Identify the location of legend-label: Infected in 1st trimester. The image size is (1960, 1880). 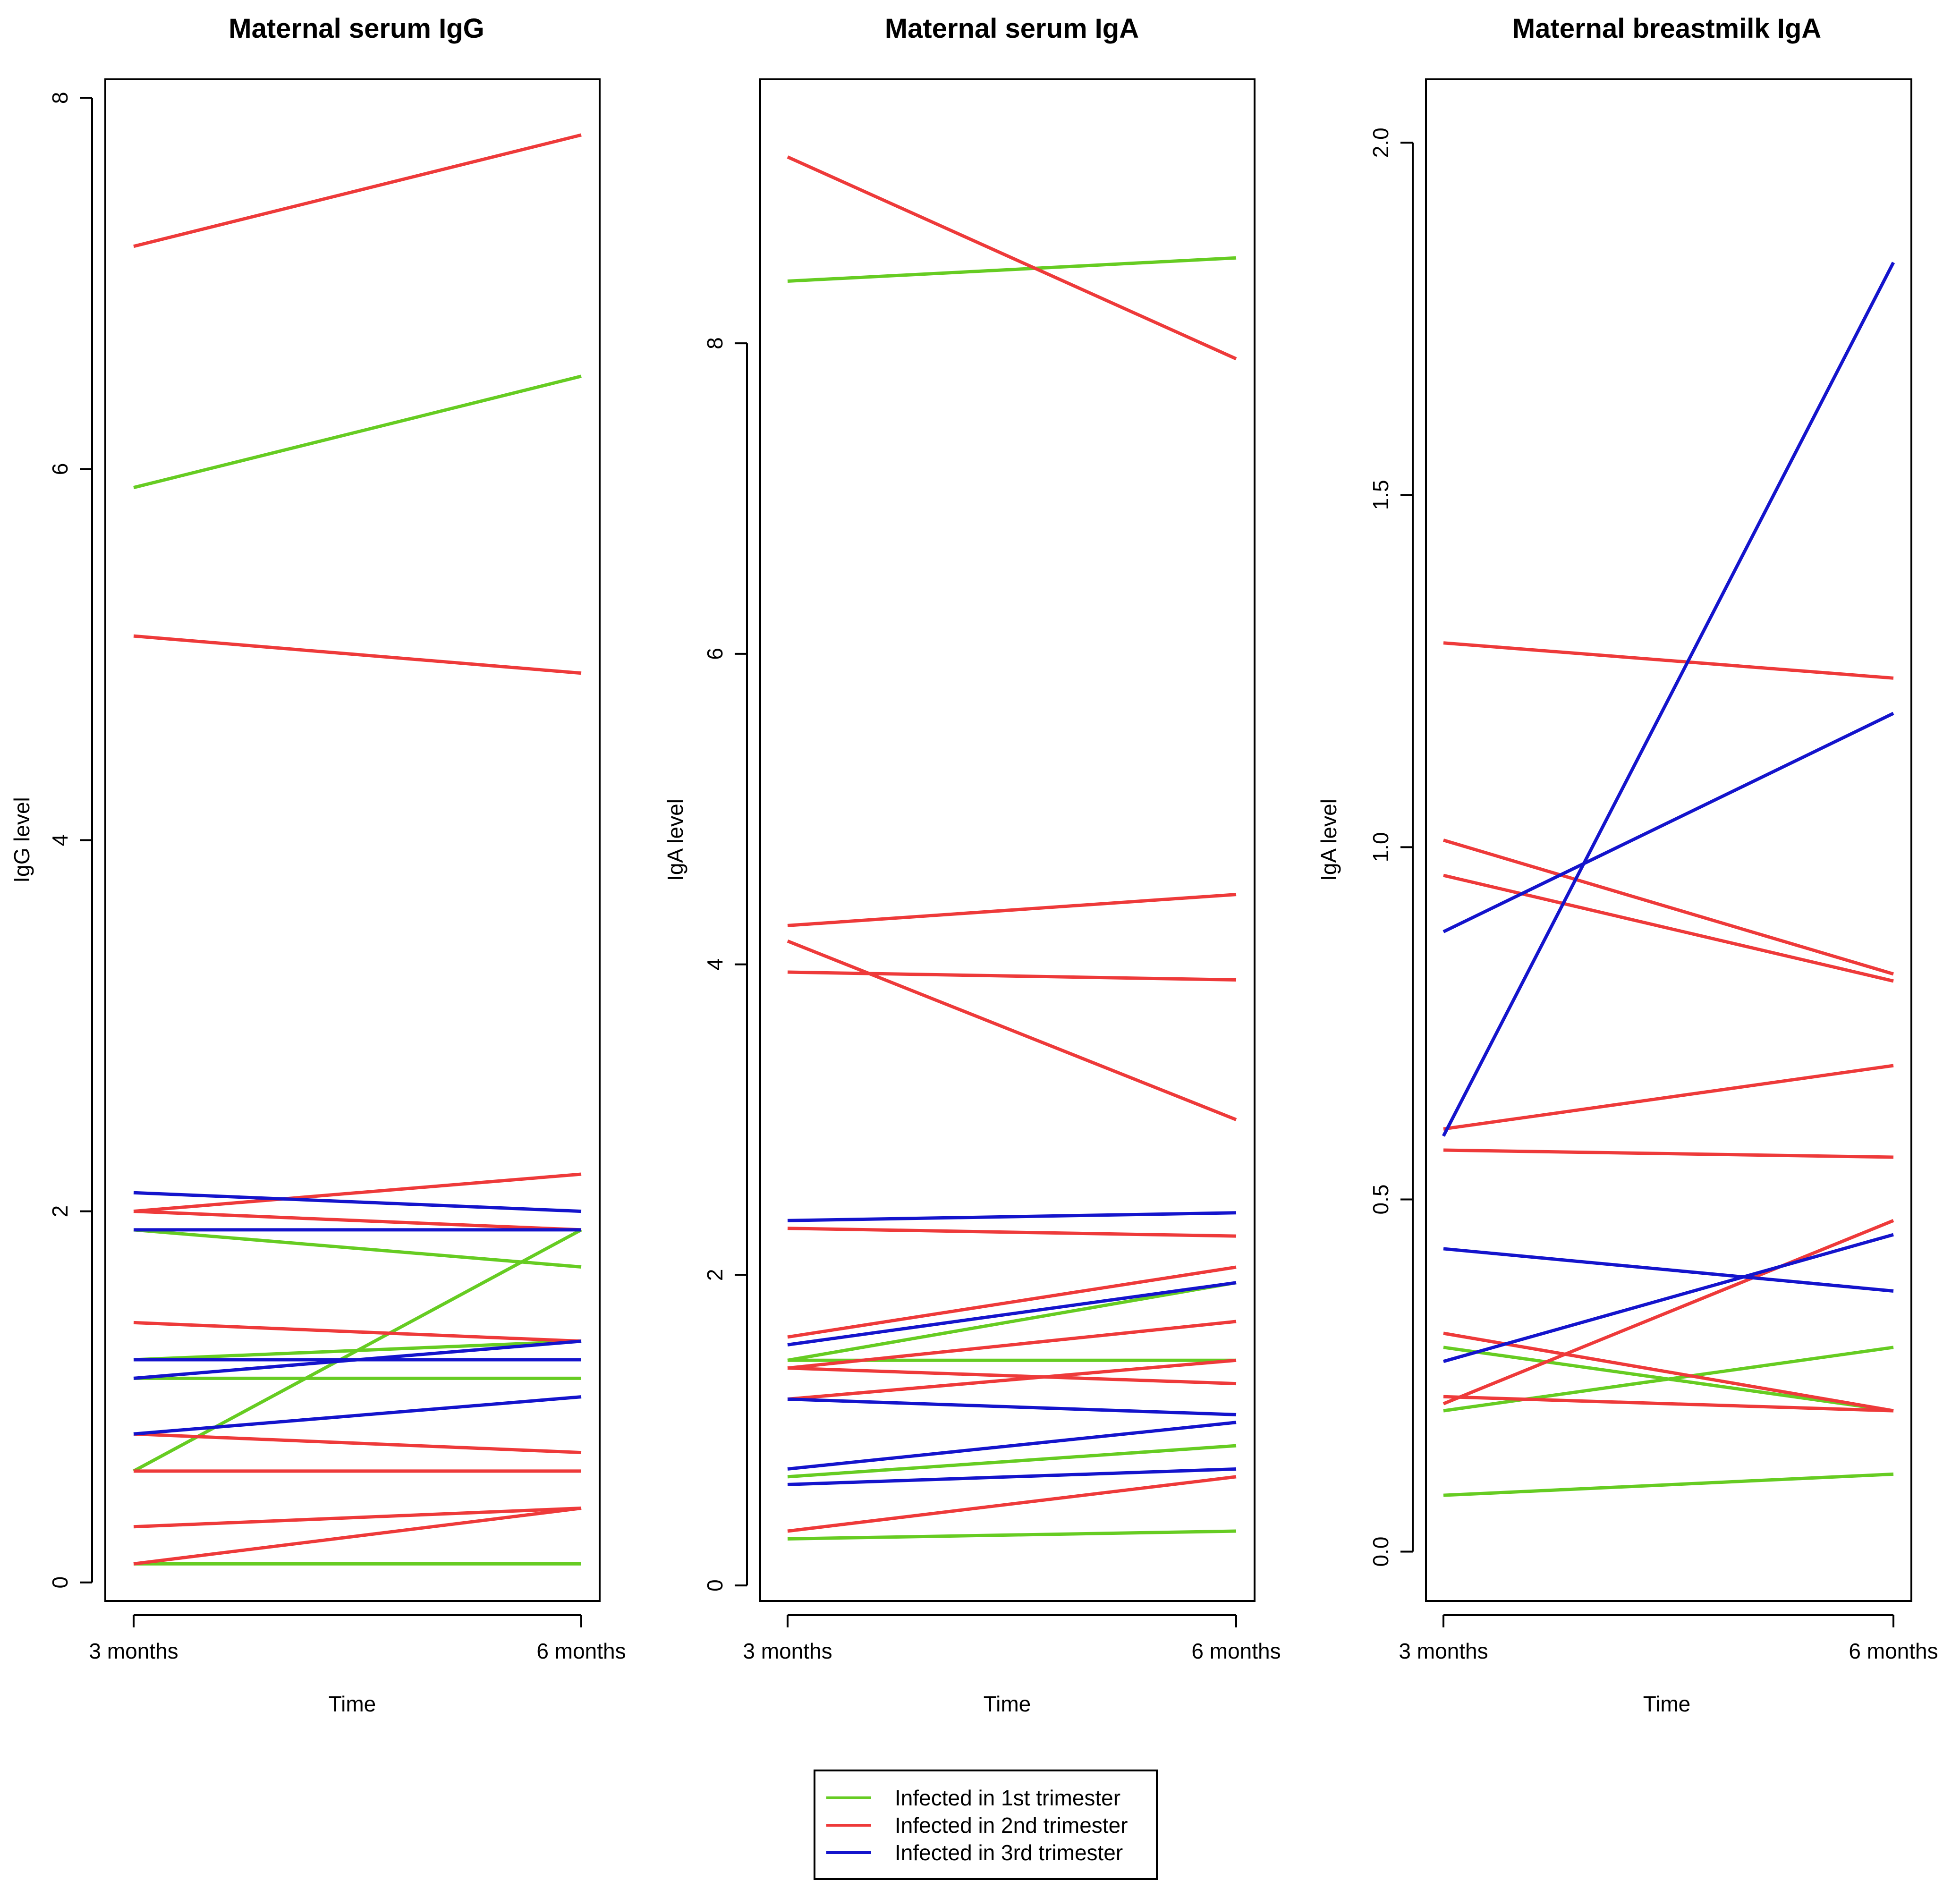
(1007, 1798).